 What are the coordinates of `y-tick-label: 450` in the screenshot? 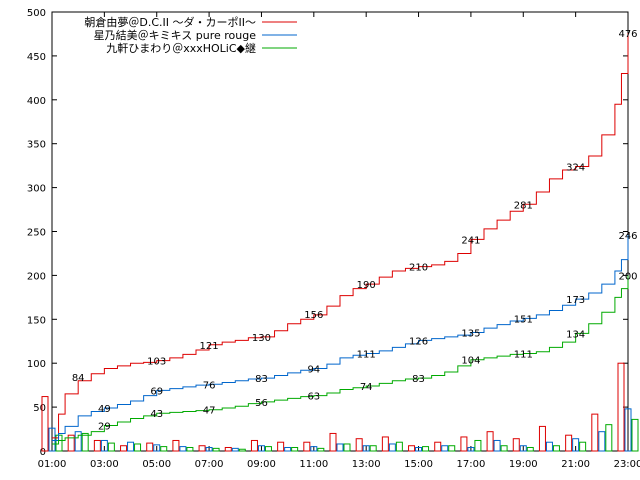 It's located at (36, 57).